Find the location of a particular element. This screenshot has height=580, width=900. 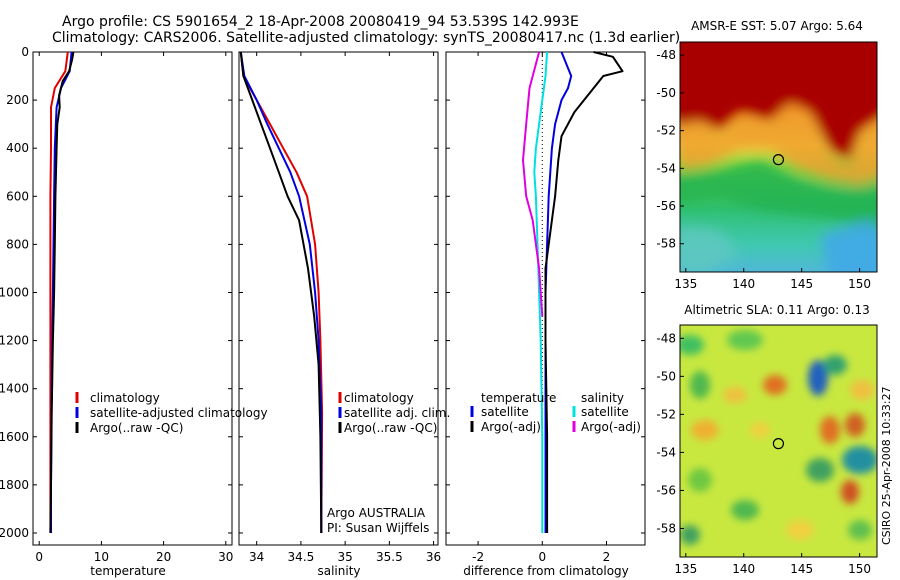

depth-tick-label: 800 is located at coordinates (17, 244).